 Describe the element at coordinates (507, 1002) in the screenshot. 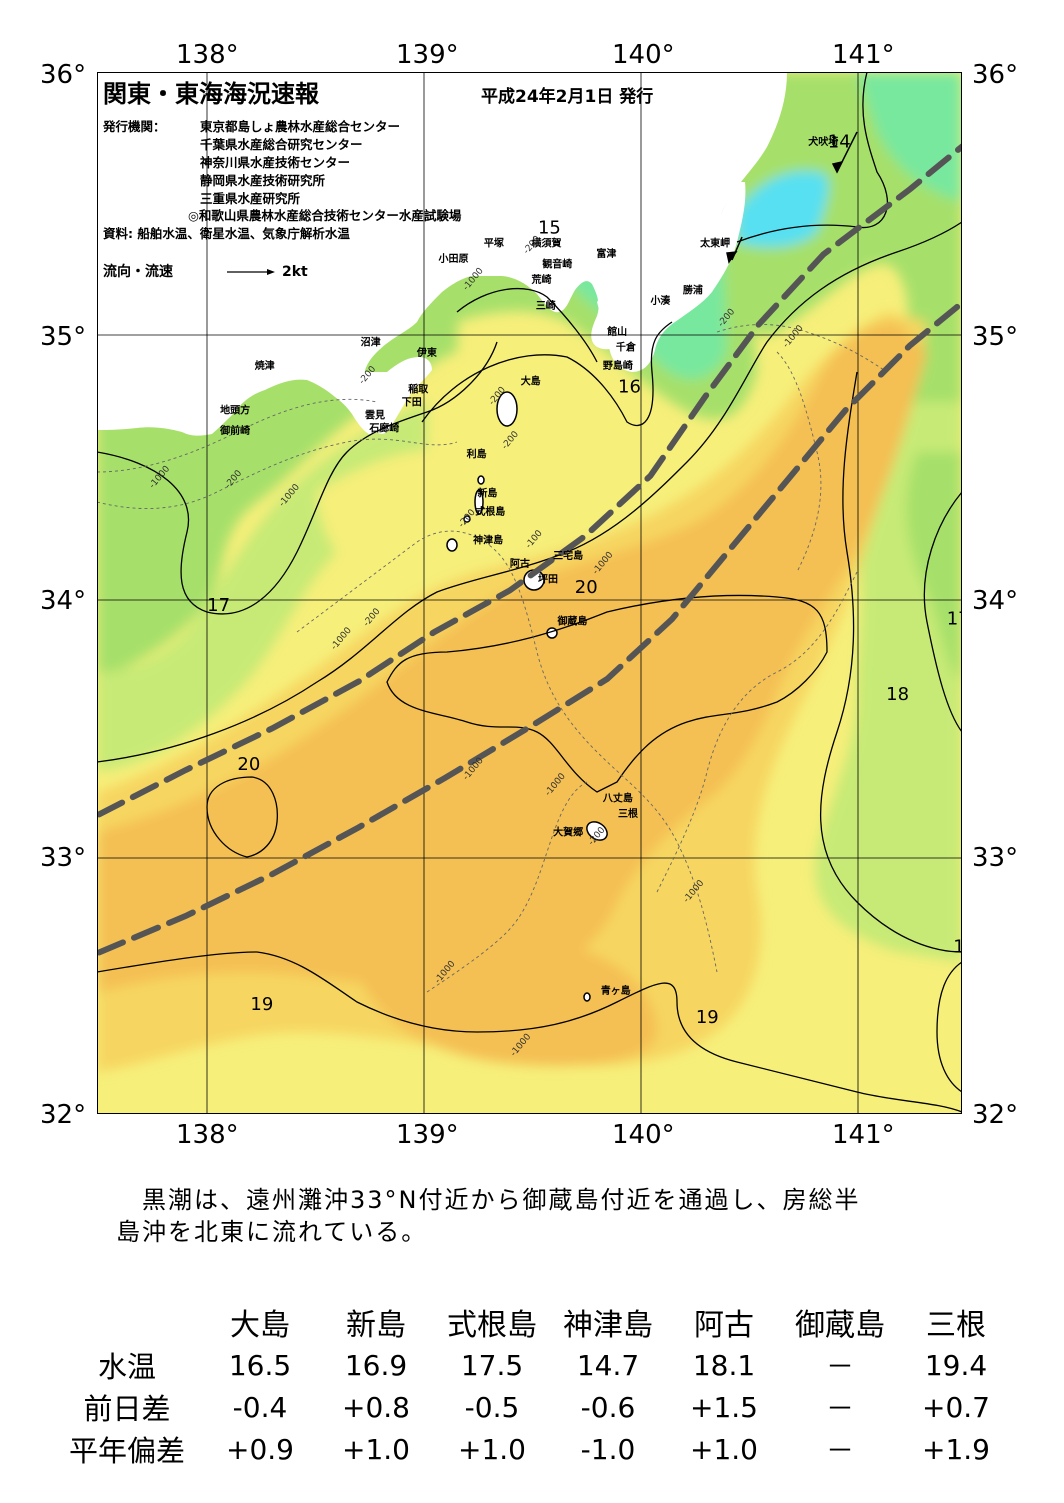

I see `water-warm-core-south` at that location.